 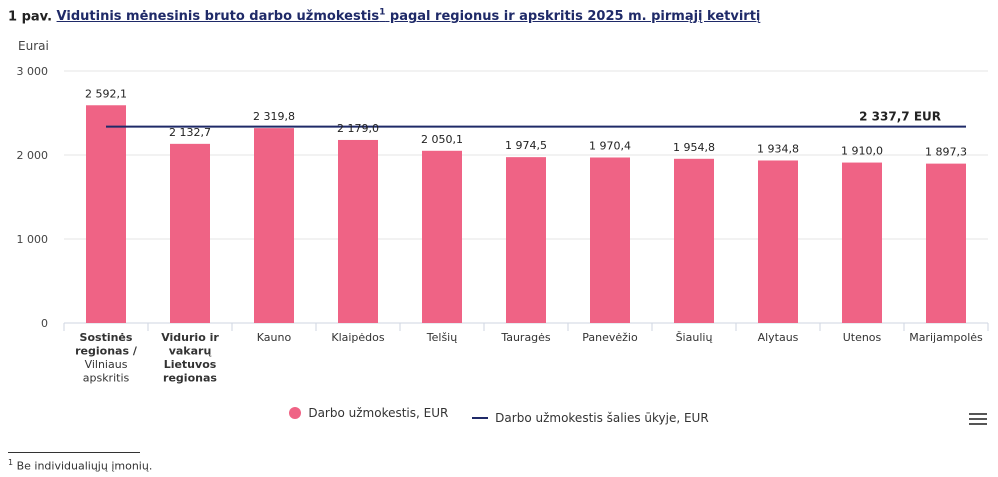 What do you see at coordinates (480, 418) in the screenshot?
I see `legend-line-marker` at bounding box center [480, 418].